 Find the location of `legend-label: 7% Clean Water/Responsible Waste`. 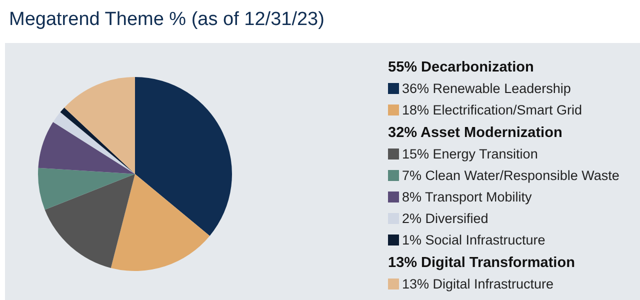

legend-label: 7% Clean Water/Responsible Waste is located at coordinates (511, 175).